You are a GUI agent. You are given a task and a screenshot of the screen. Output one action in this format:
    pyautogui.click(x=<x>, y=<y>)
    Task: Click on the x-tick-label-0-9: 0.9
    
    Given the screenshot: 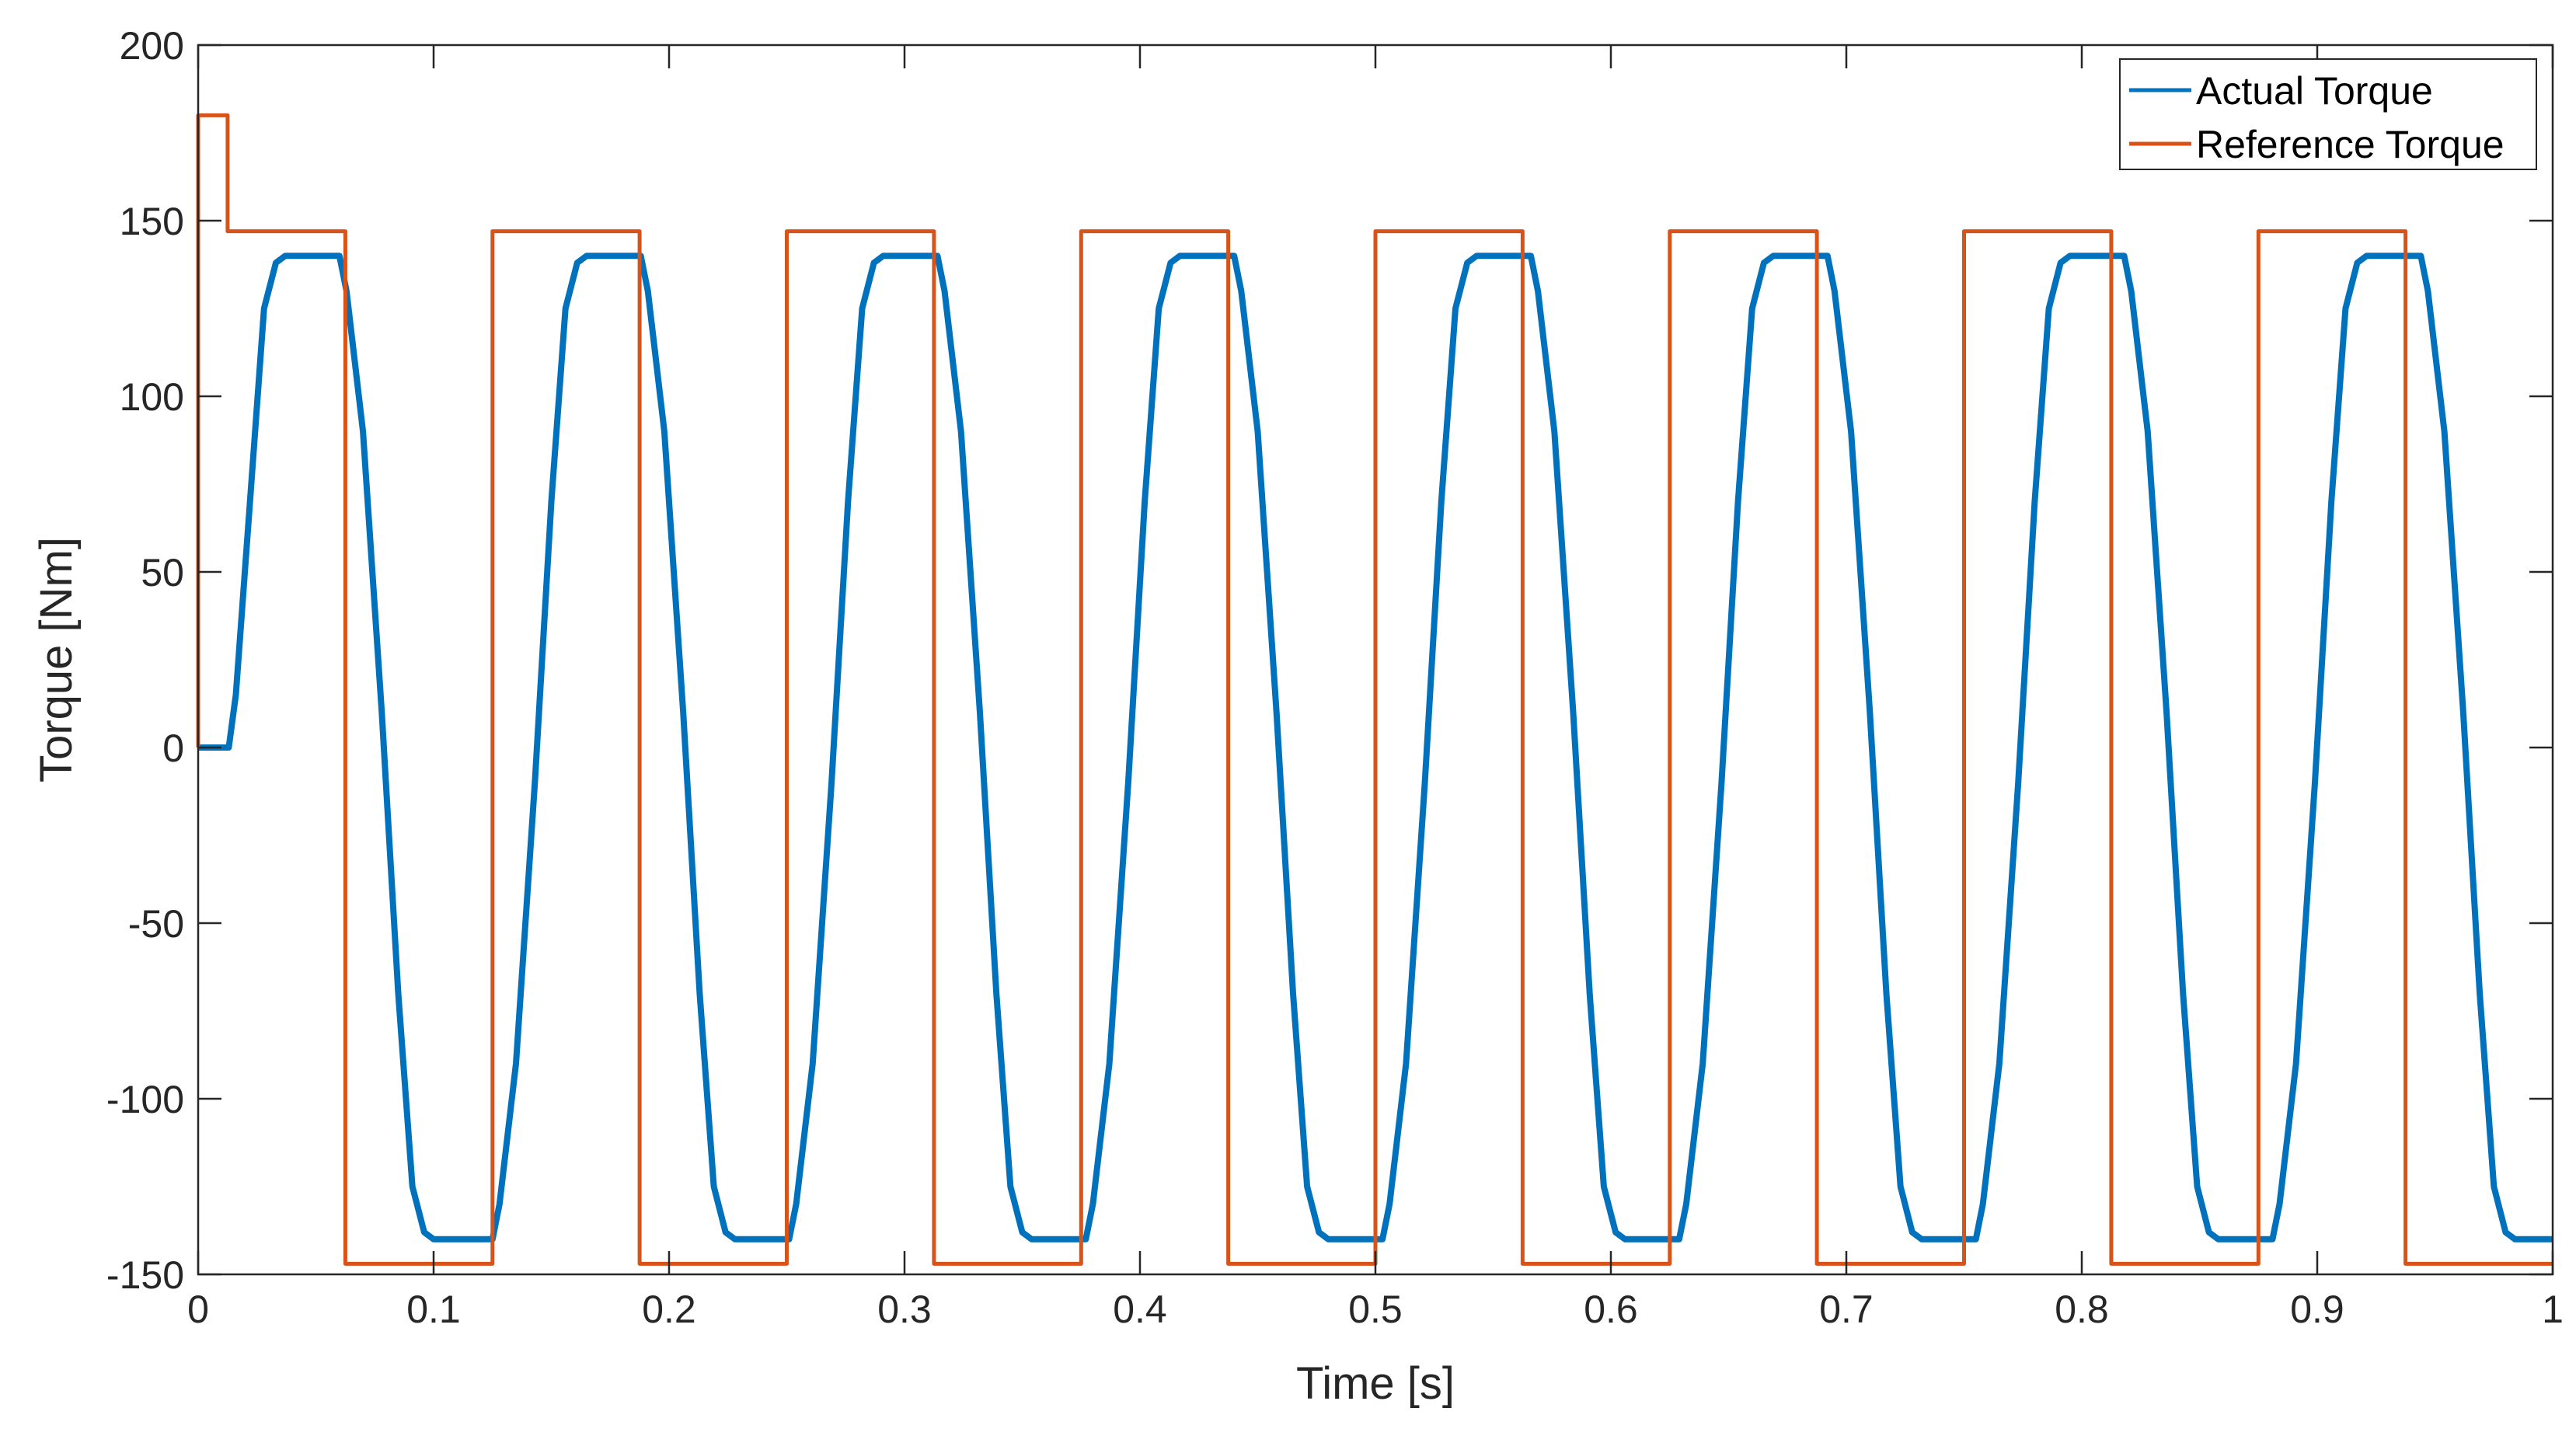 What is the action you would take?
    pyautogui.click(x=2317, y=1310)
    